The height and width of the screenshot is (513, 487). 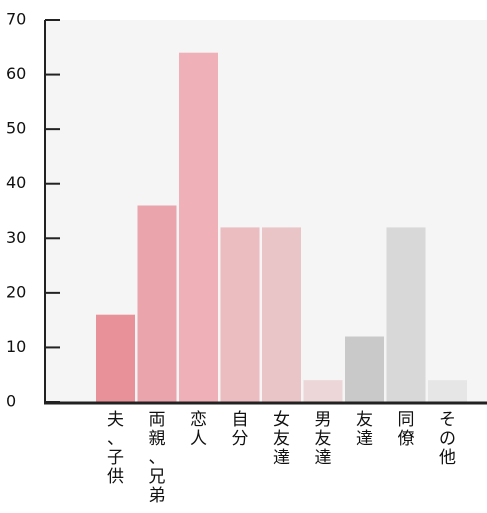 What do you see at coordinates (16, 291) in the screenshot?
I see `y-tick-label: 20` at bounding box center [16, 291].